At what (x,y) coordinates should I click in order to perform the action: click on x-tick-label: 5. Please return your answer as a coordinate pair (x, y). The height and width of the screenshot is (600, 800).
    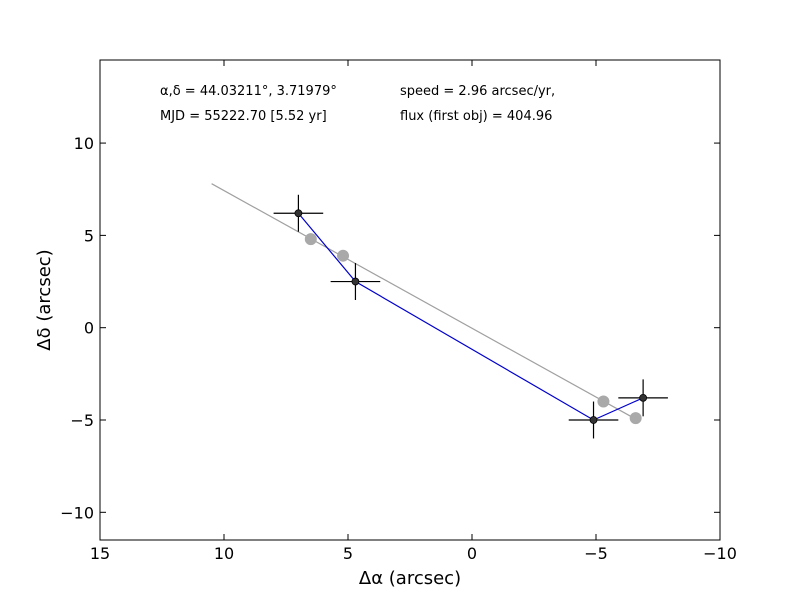
    Looking at the image, I should click on (348, 553).